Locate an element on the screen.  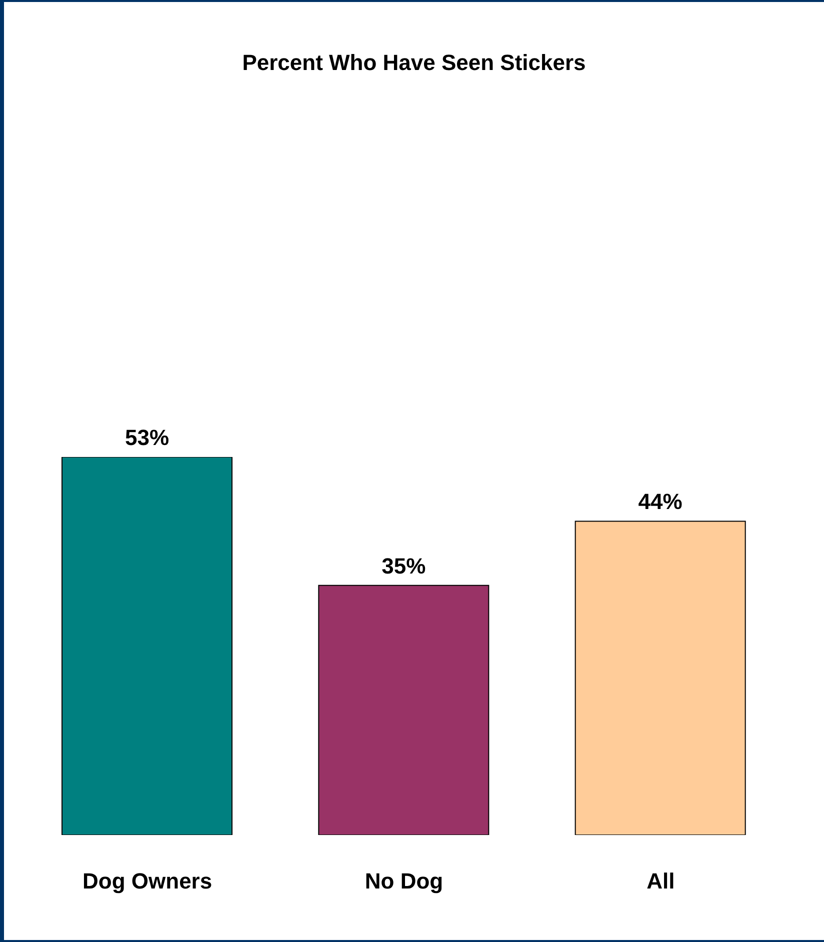
data-label: 44% is located at coordinates (660, 501).